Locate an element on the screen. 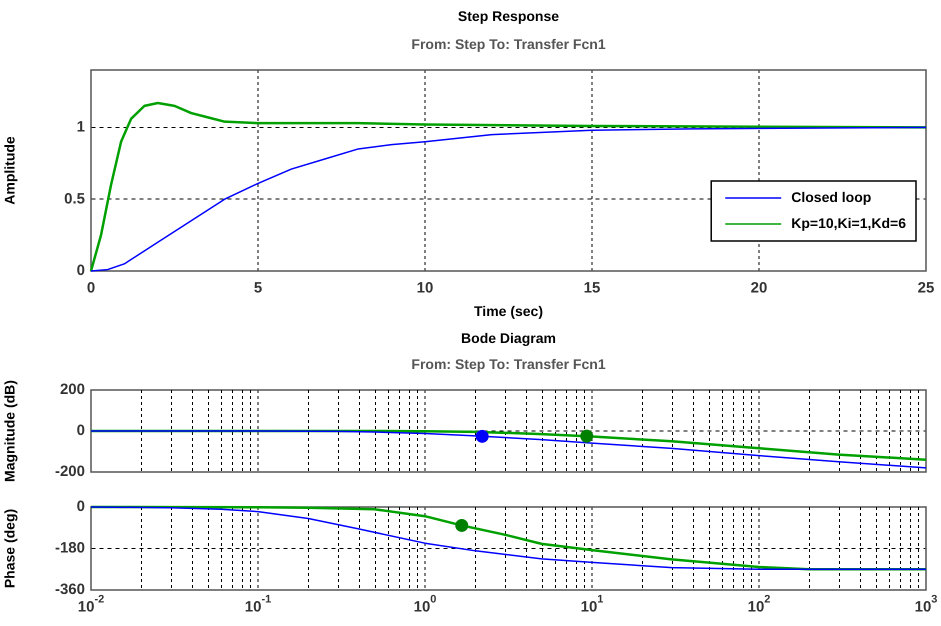 The height and width of the screenshot is (626, 941). legend-label: Closed loop is located at coordinates (831, 196).